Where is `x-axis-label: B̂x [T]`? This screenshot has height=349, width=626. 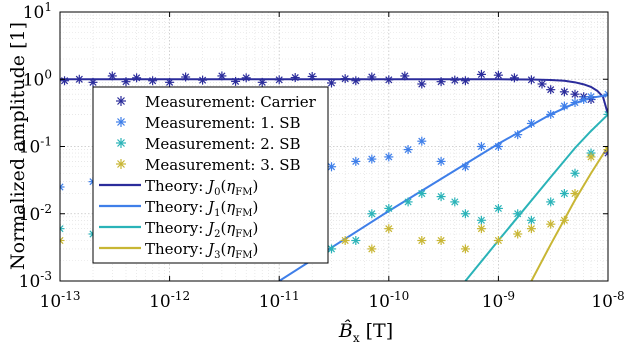
x-axis-label: B̂x [T] is located at coordinates (365, 332).